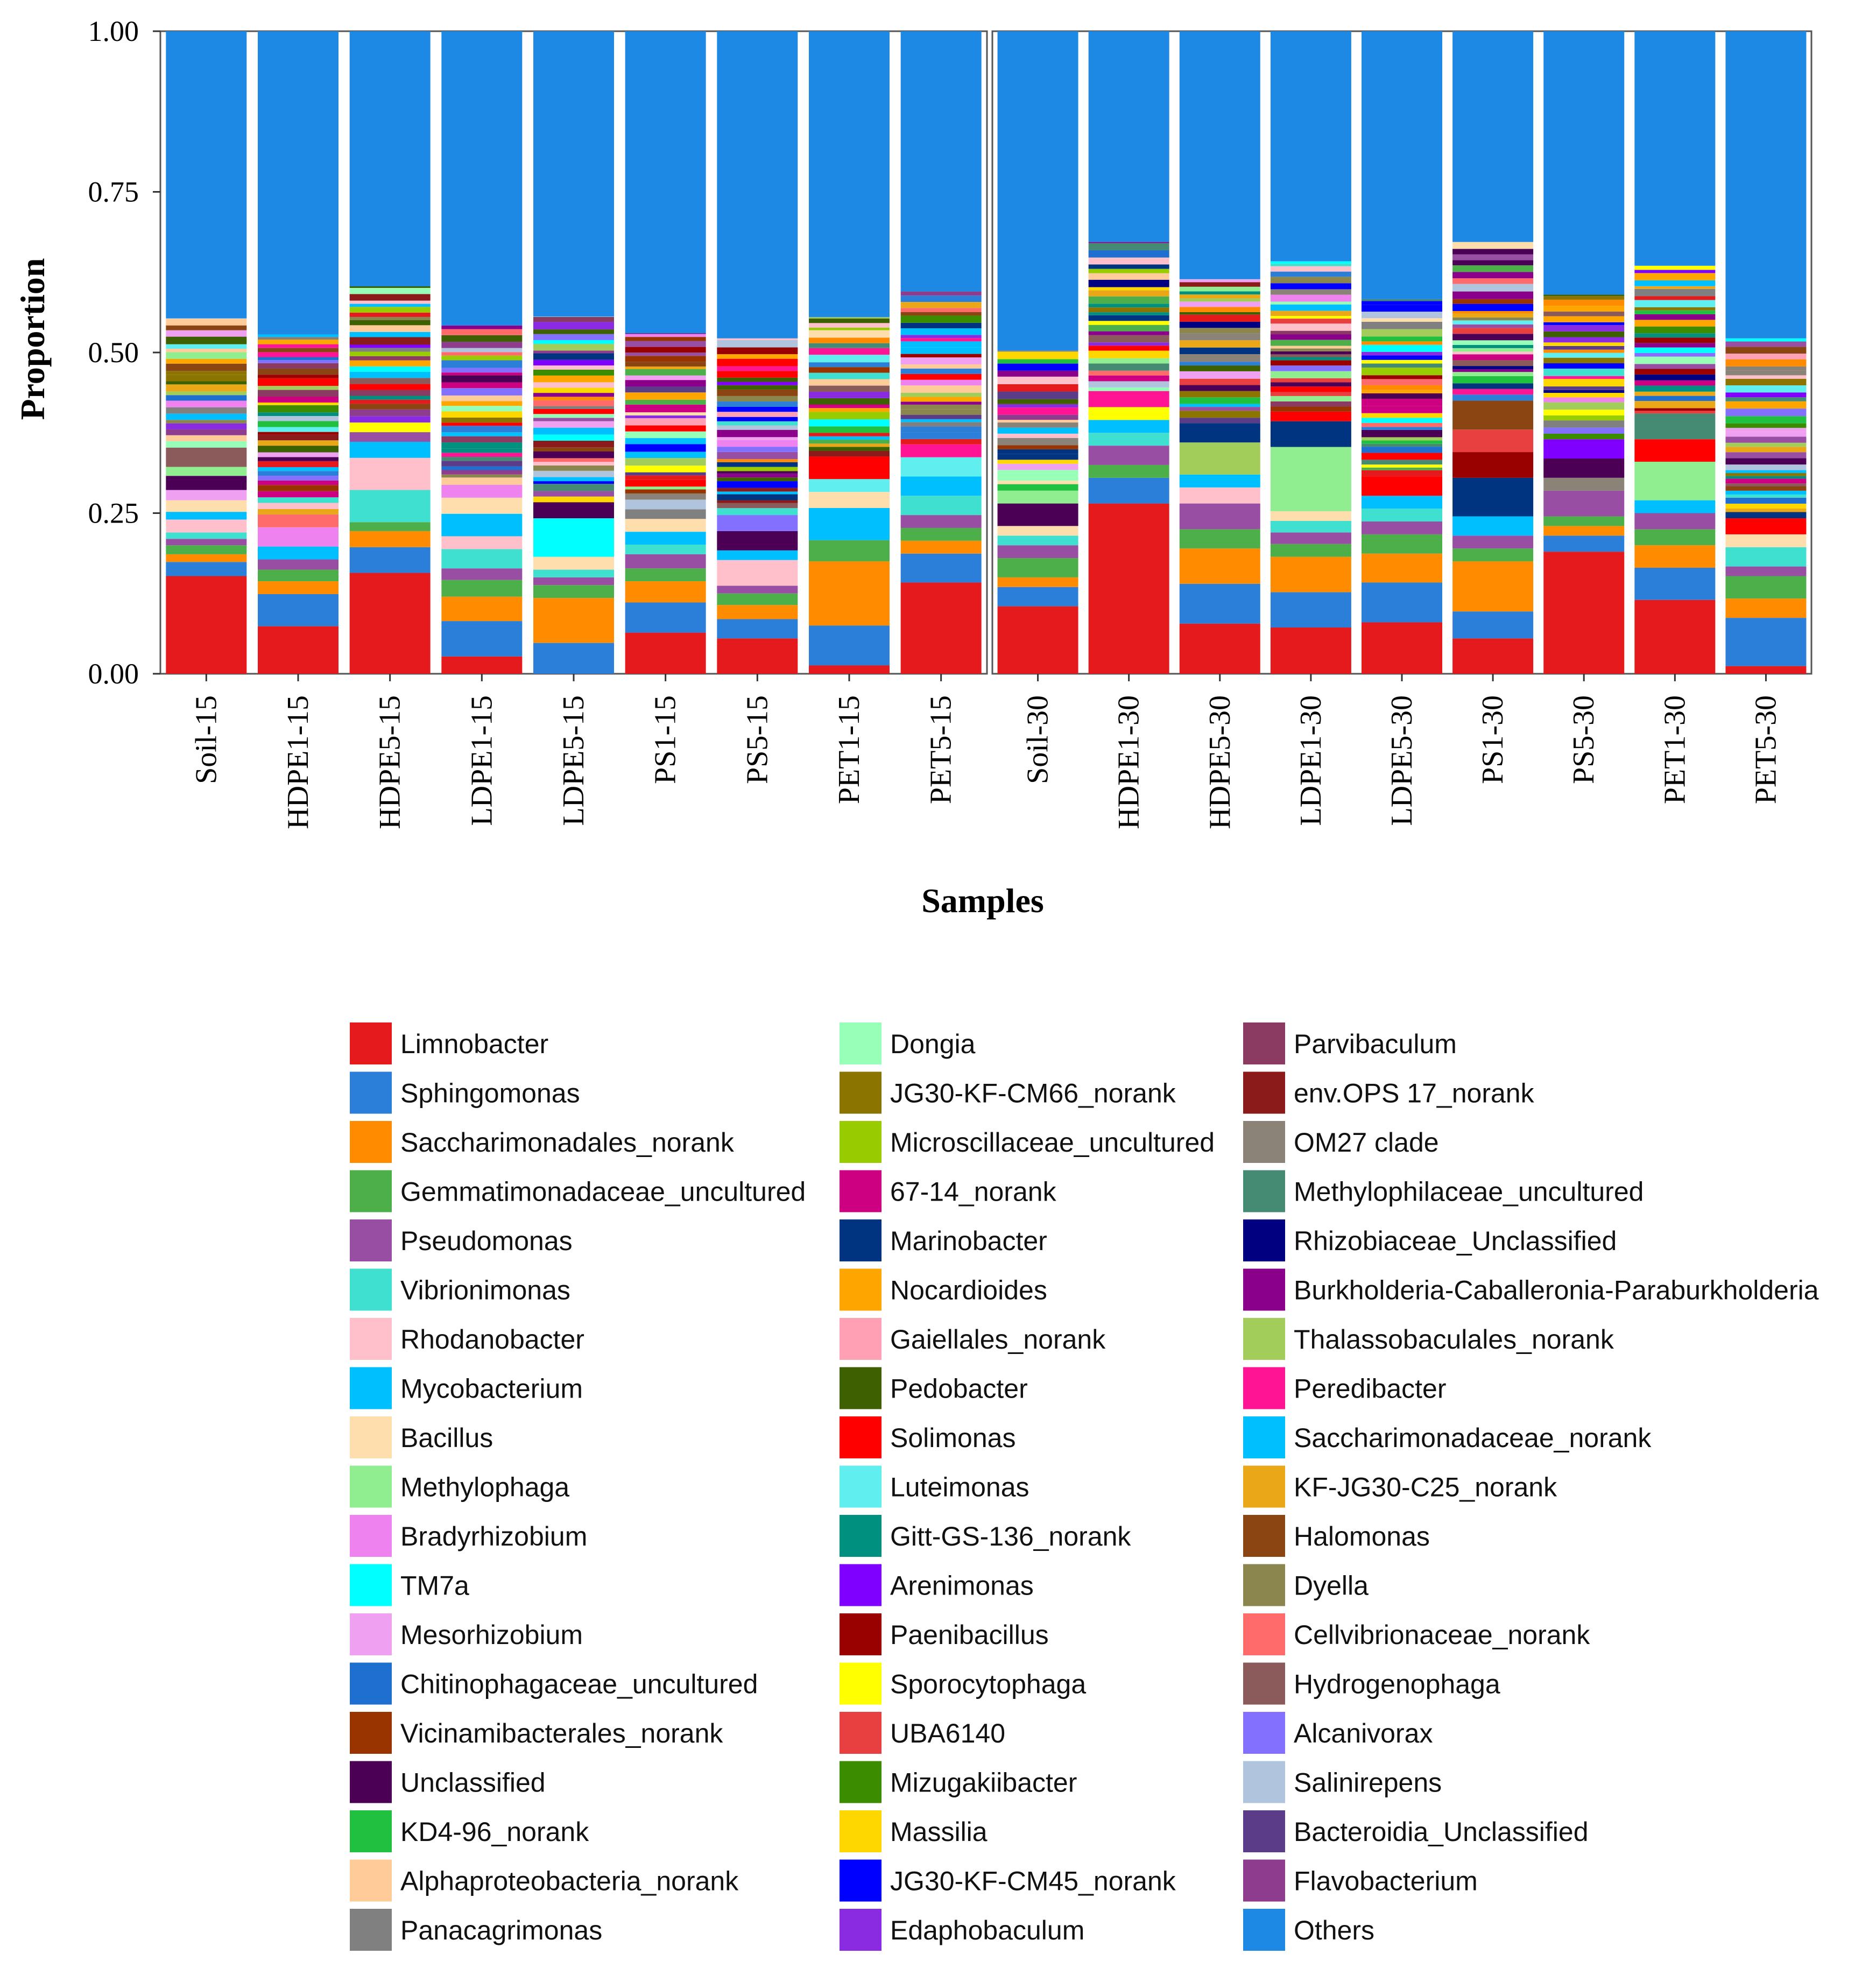  I want to click on segment-Thalassobaculales_norank, so click(1219, 458).